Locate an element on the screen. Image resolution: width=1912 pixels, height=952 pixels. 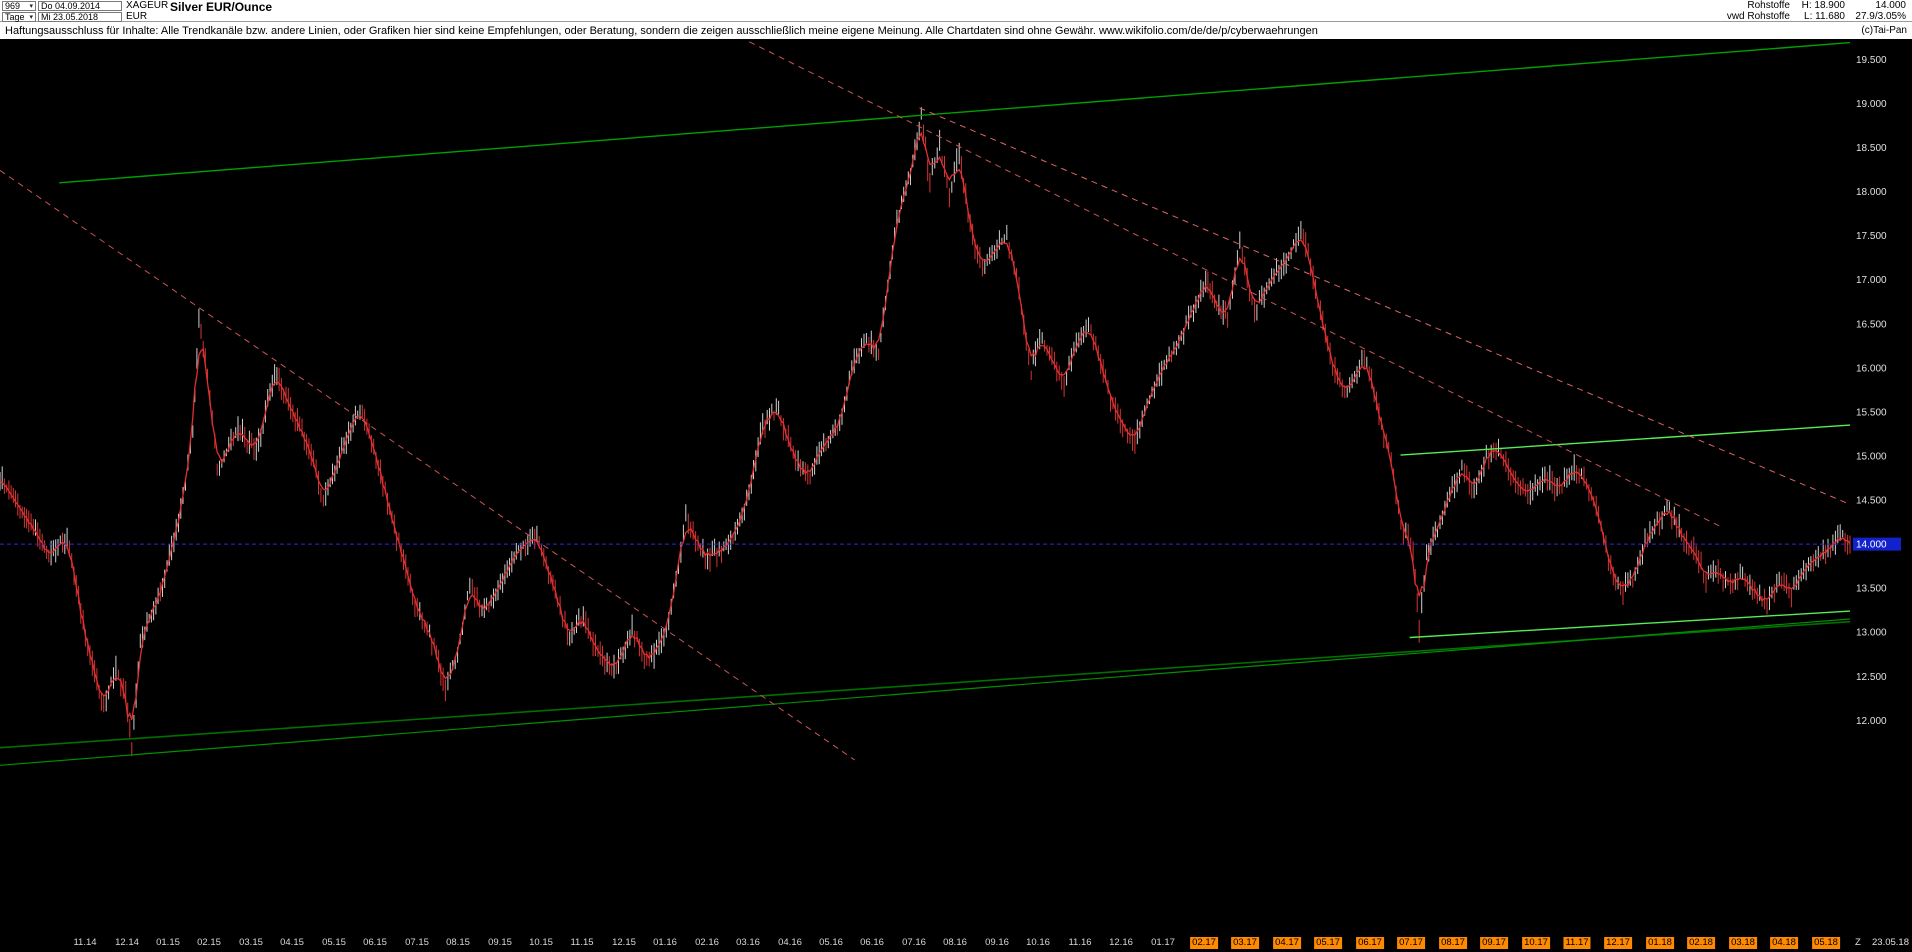
price-axis-label: 13.500 is located at coordinates (1871, 589).